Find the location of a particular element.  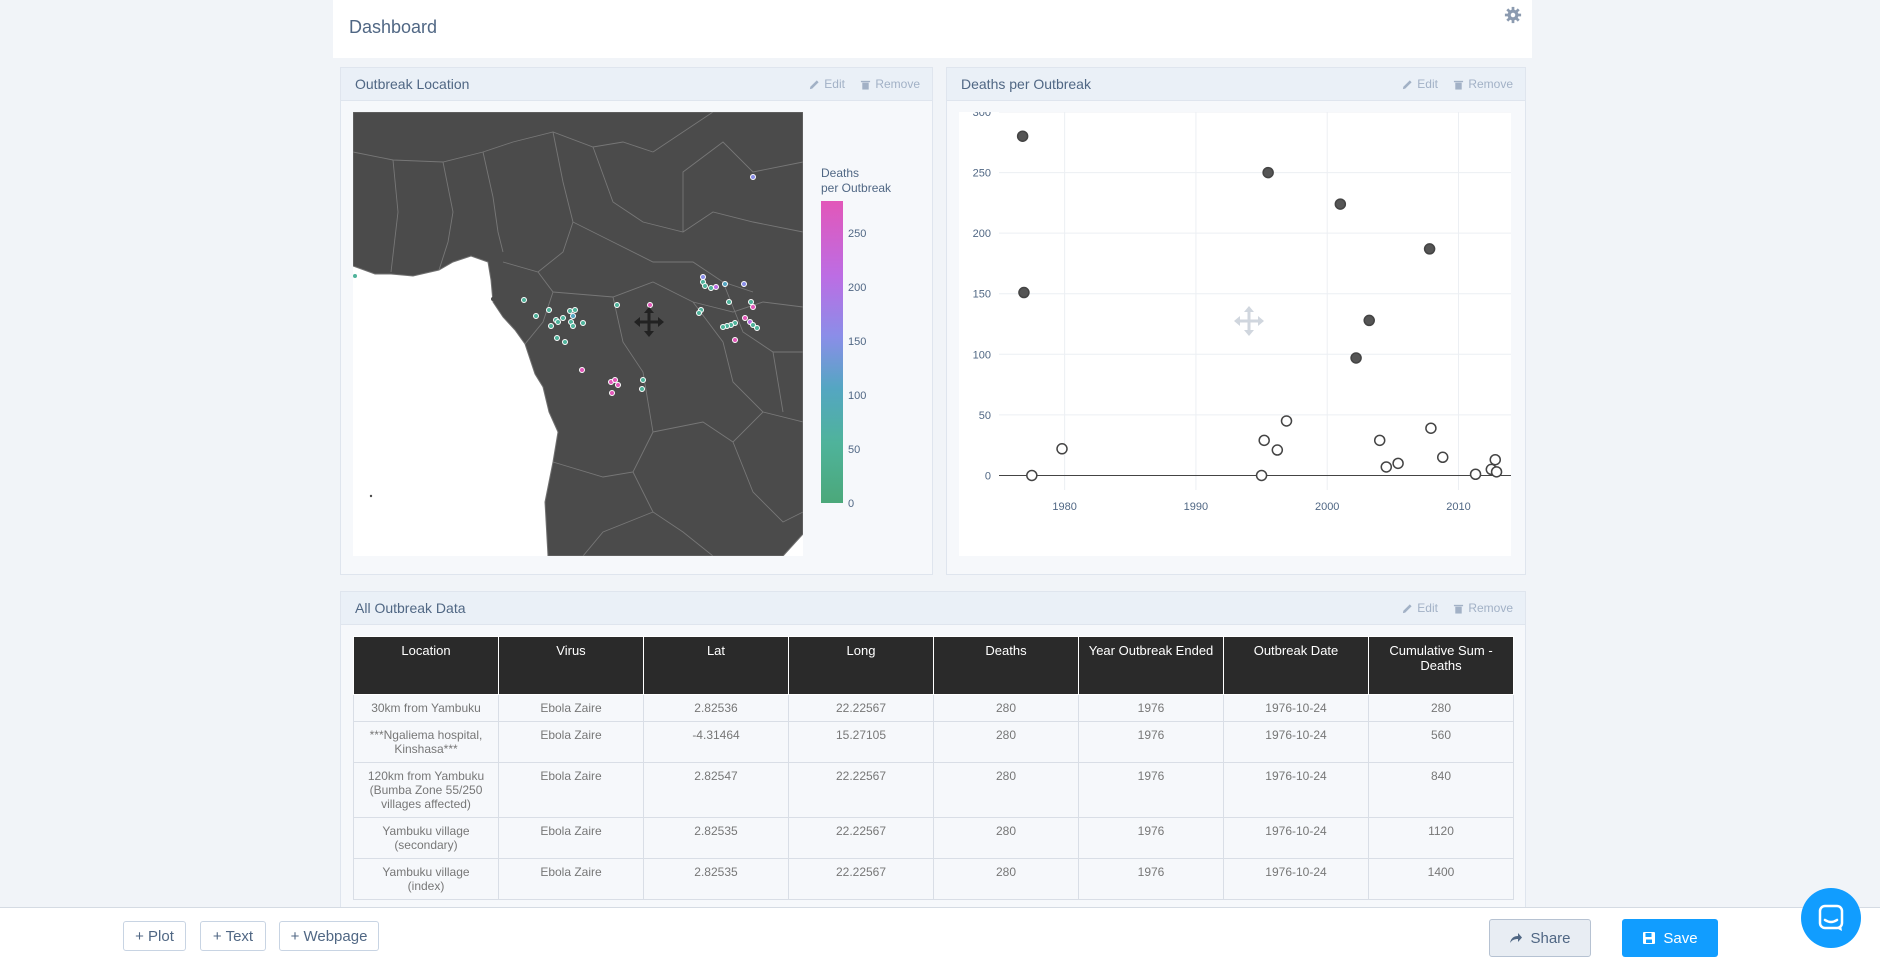

panel-header: All Outbreak Data Edit Remove is located at coordinates (933, 608).